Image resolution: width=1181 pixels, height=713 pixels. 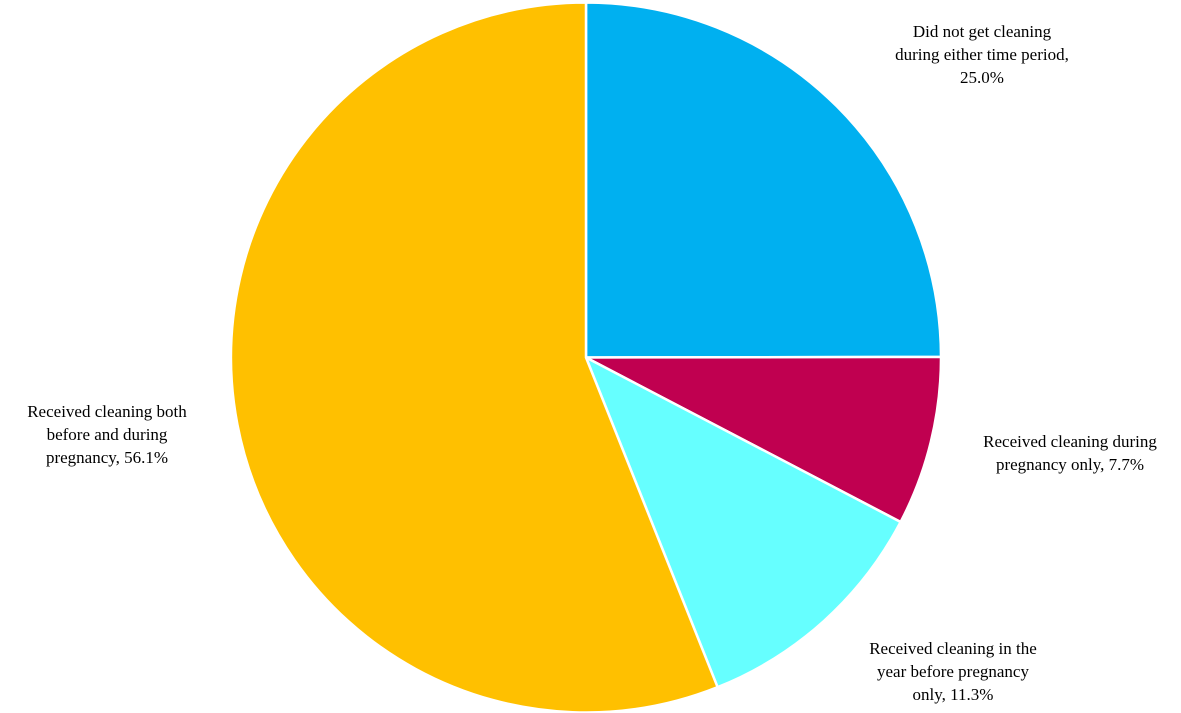 What do you see at coordinates (763, 439) in the screenshot?
I see `slice-during-only` at bounding box center [763, 439].